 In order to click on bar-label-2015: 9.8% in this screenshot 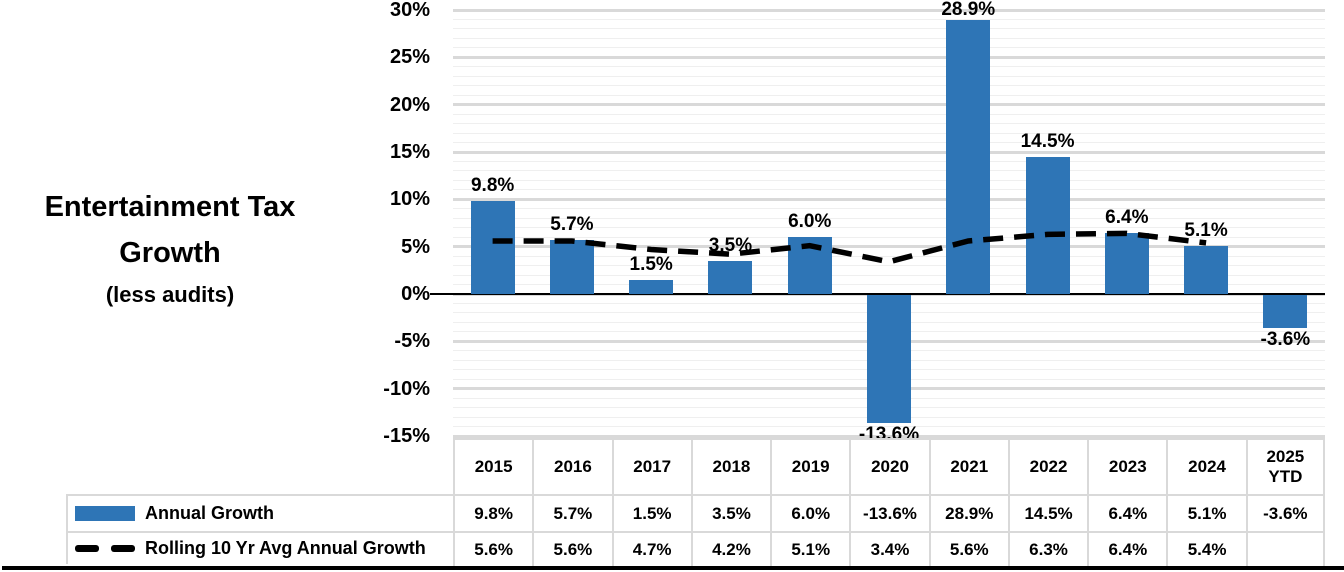, I will do `click(492, 186)`.